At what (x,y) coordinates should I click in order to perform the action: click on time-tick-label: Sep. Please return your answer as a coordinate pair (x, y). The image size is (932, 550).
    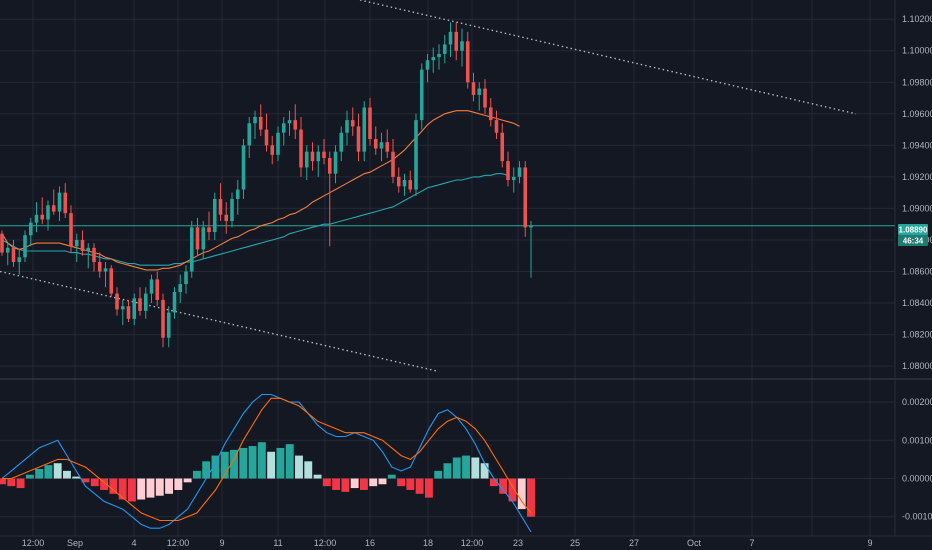
    Looking at the image, I should click on (75, 543).